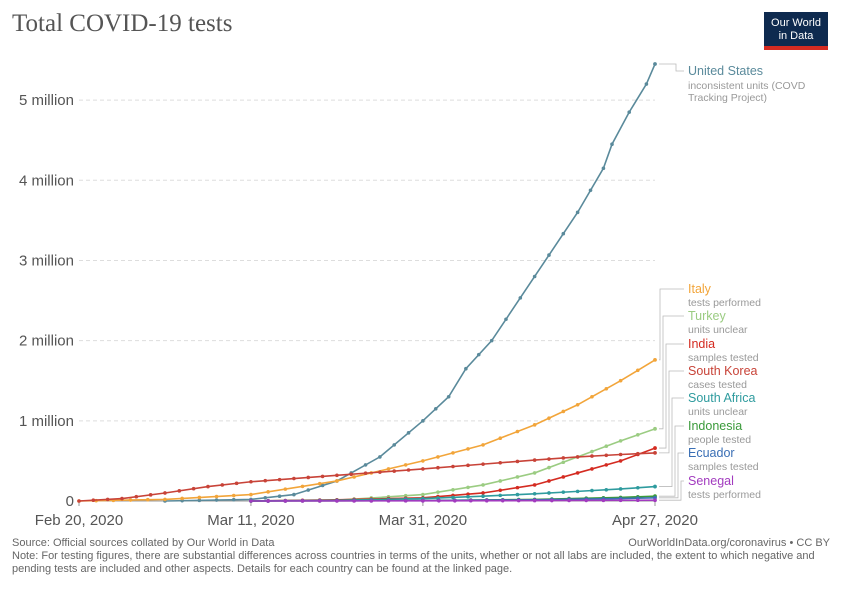  What do you see at coordinates (711, 481) in the screenshot?
I see `series-name: Senegal` at bounding box center [711, 481].